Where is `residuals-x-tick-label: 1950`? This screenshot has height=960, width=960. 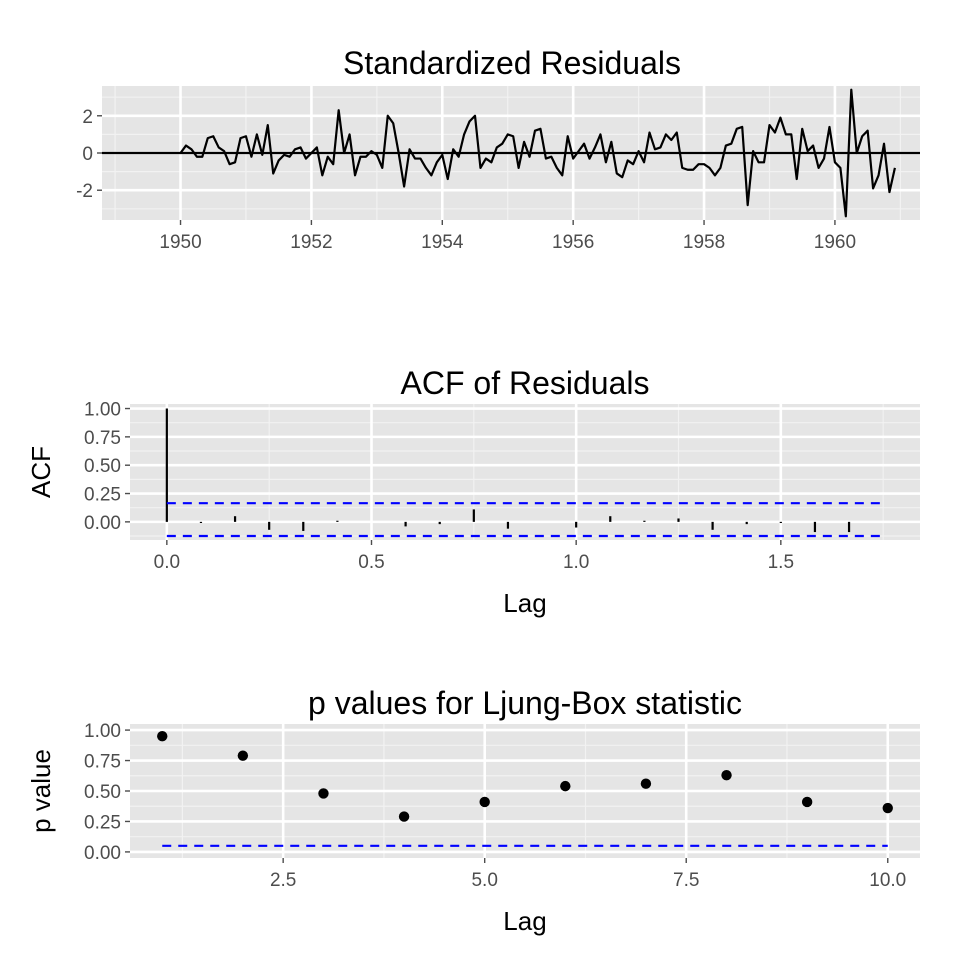
residuals-x-tick-label: 1950 is located at coordinates (180, 242).